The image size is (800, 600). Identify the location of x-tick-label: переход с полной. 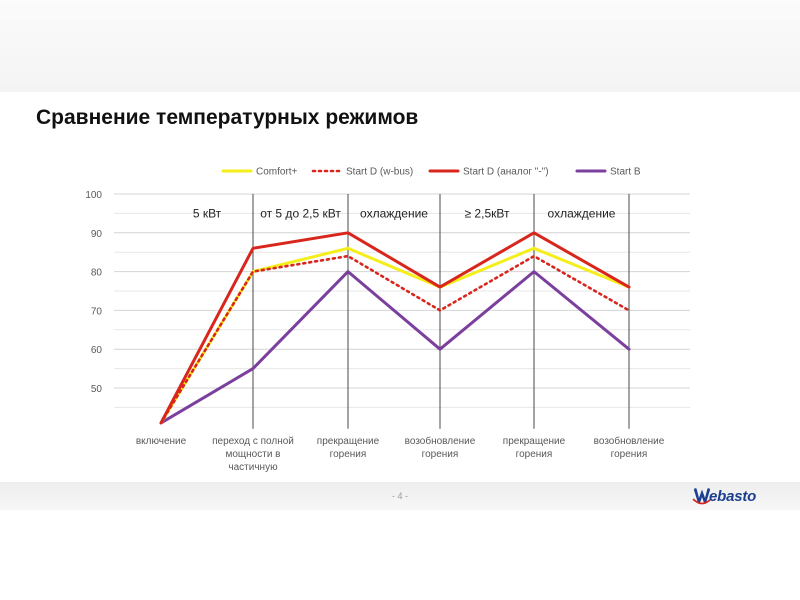
(253, 441).